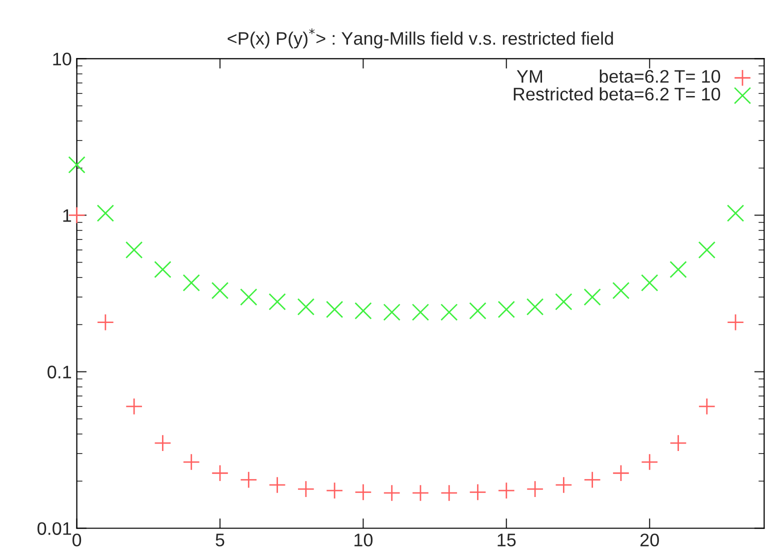  What do you see at coordinates (618, 76) in the screenshot?
I see `legend-label: YM beta=6.2 T= 10` at bounding box center [618, 76].